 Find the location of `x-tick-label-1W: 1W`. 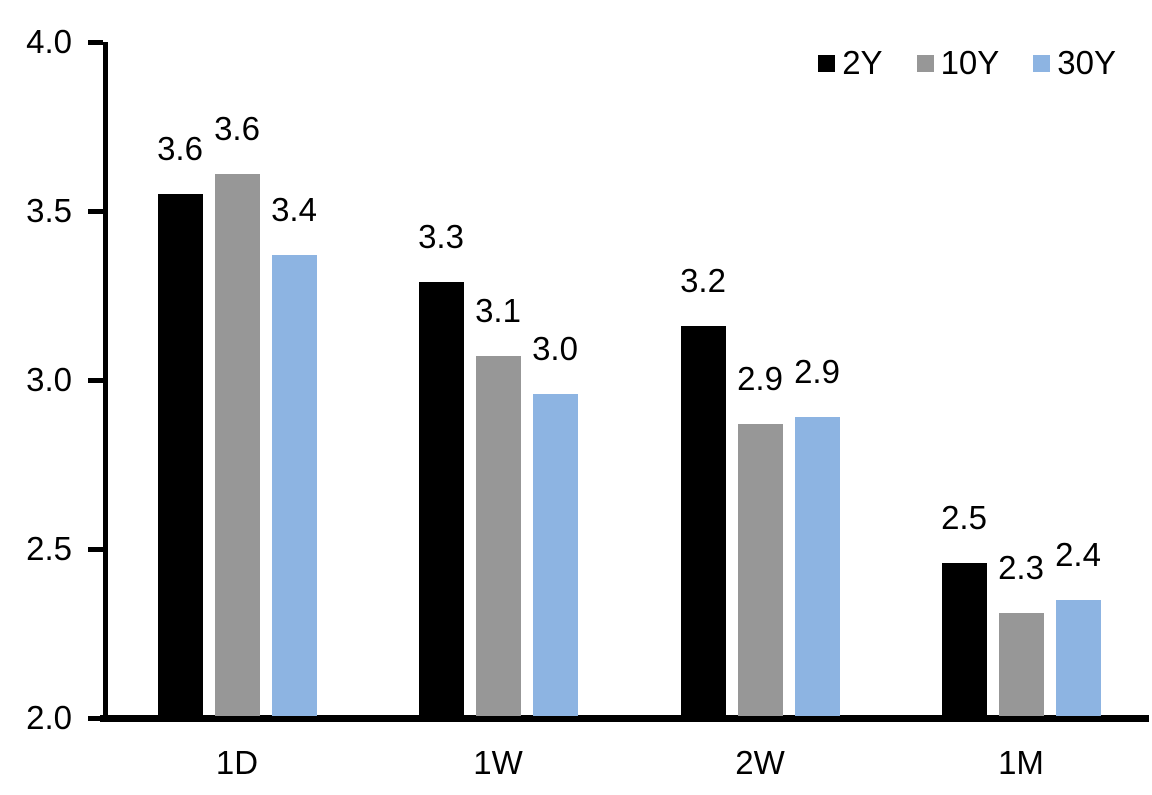

x-tick-label-1W: 1W is located at coordinates (498, 762).